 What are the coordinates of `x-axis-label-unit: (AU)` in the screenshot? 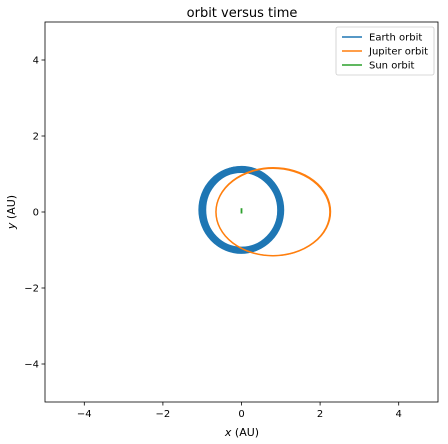 It's located at (245, 432).